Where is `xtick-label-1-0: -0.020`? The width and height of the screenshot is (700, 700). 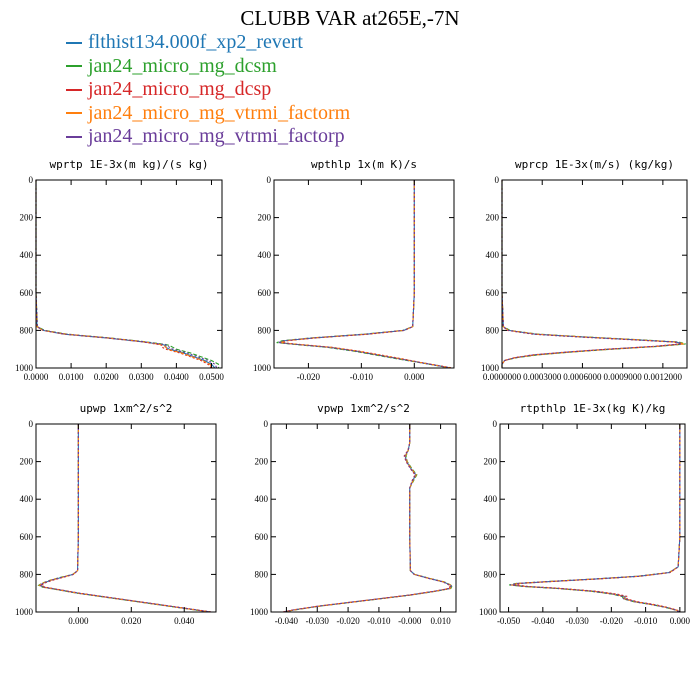 xtick-label-1-0: -0.020 is located at coordinates (309, 377).